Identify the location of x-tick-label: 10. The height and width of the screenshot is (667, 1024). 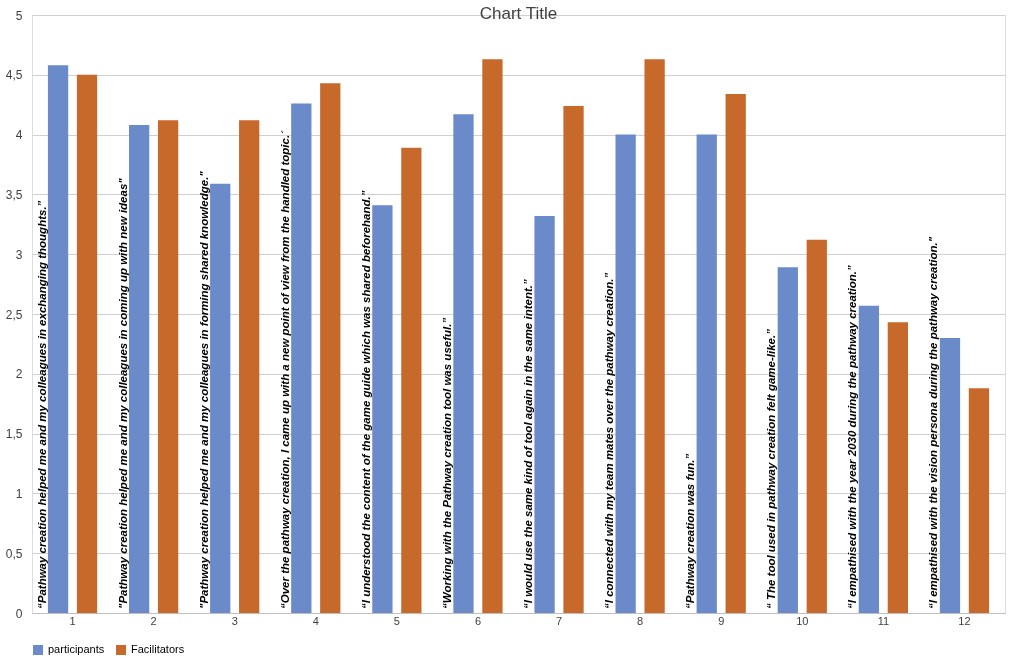
(802, 620).